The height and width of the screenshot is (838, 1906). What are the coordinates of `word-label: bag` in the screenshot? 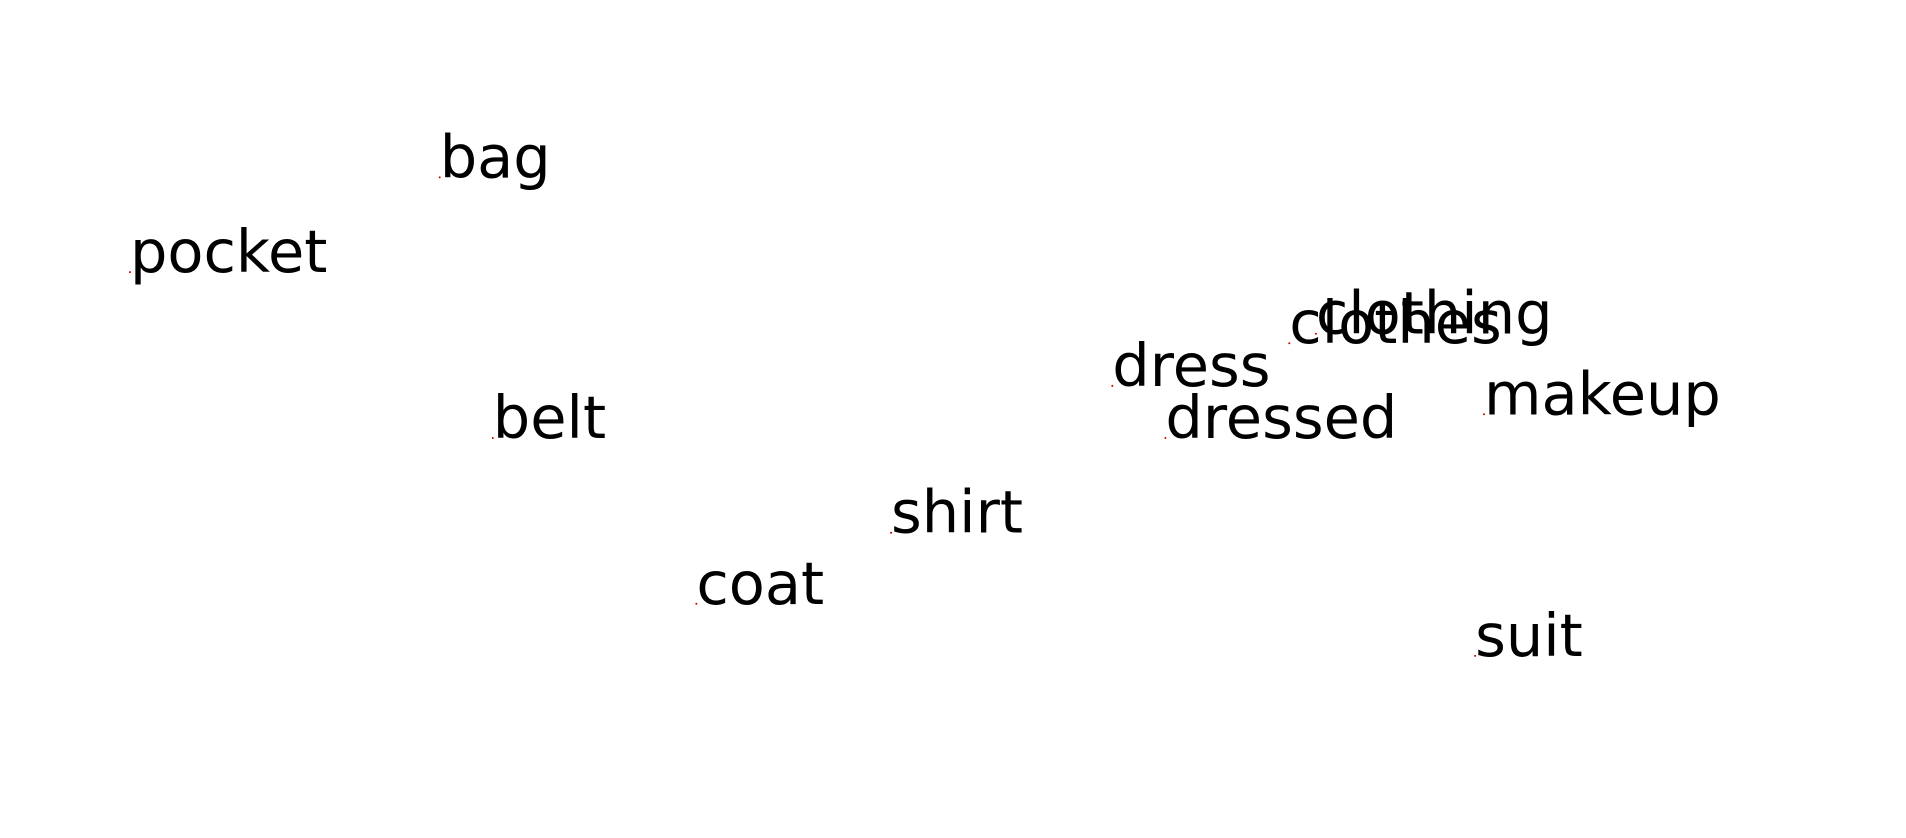 It's located at (495, 156).